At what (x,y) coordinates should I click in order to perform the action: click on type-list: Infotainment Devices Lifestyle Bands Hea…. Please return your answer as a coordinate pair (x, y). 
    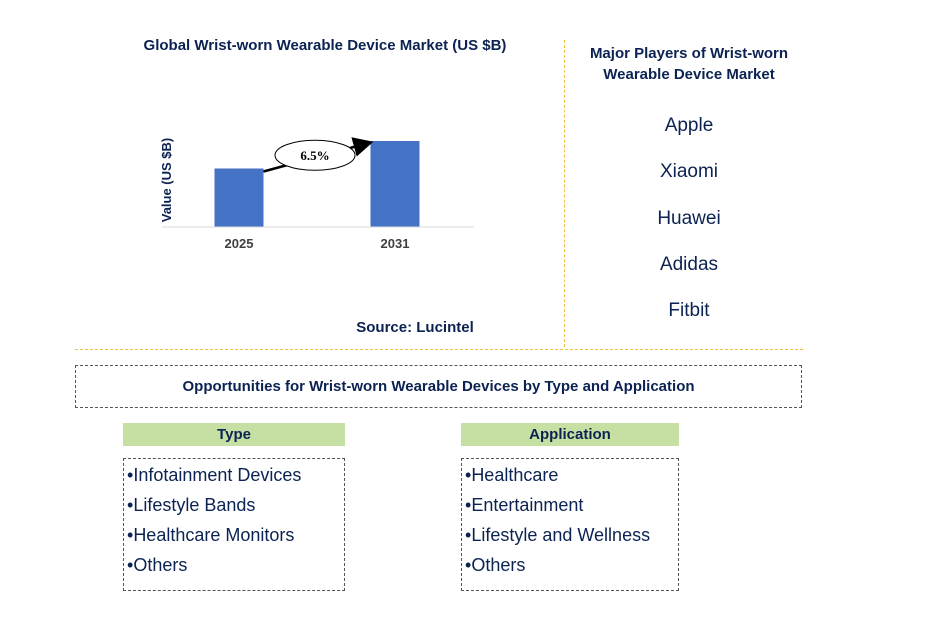
    Looking at the image, I should click on (234, 524).